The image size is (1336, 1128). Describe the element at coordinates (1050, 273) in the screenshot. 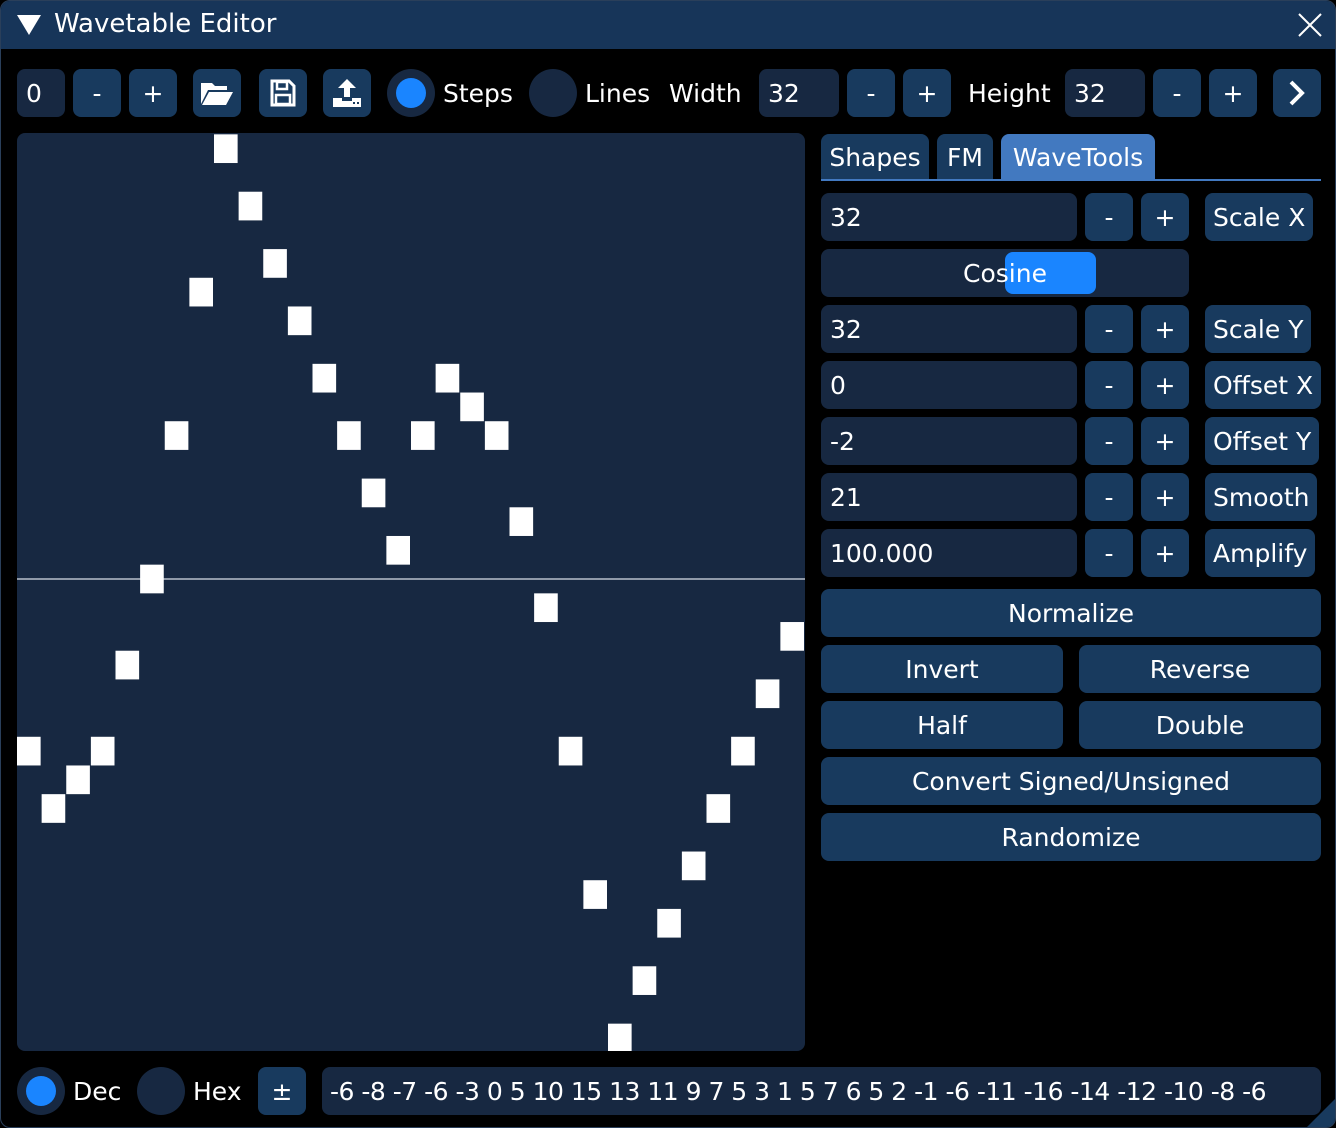

I see `slider-grab` at that location.